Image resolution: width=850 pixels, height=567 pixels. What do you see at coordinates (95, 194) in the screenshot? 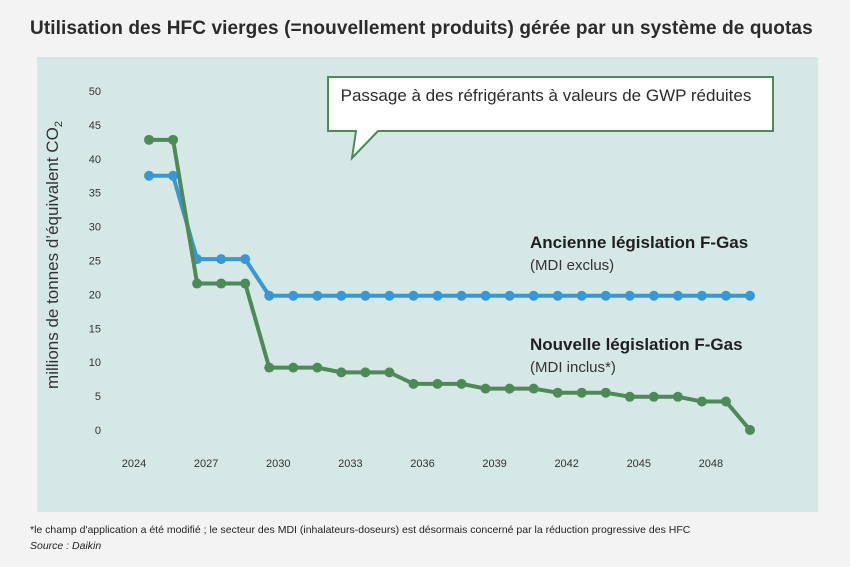
I see `y-tick-label: 35` at bounding box center [95, 194].